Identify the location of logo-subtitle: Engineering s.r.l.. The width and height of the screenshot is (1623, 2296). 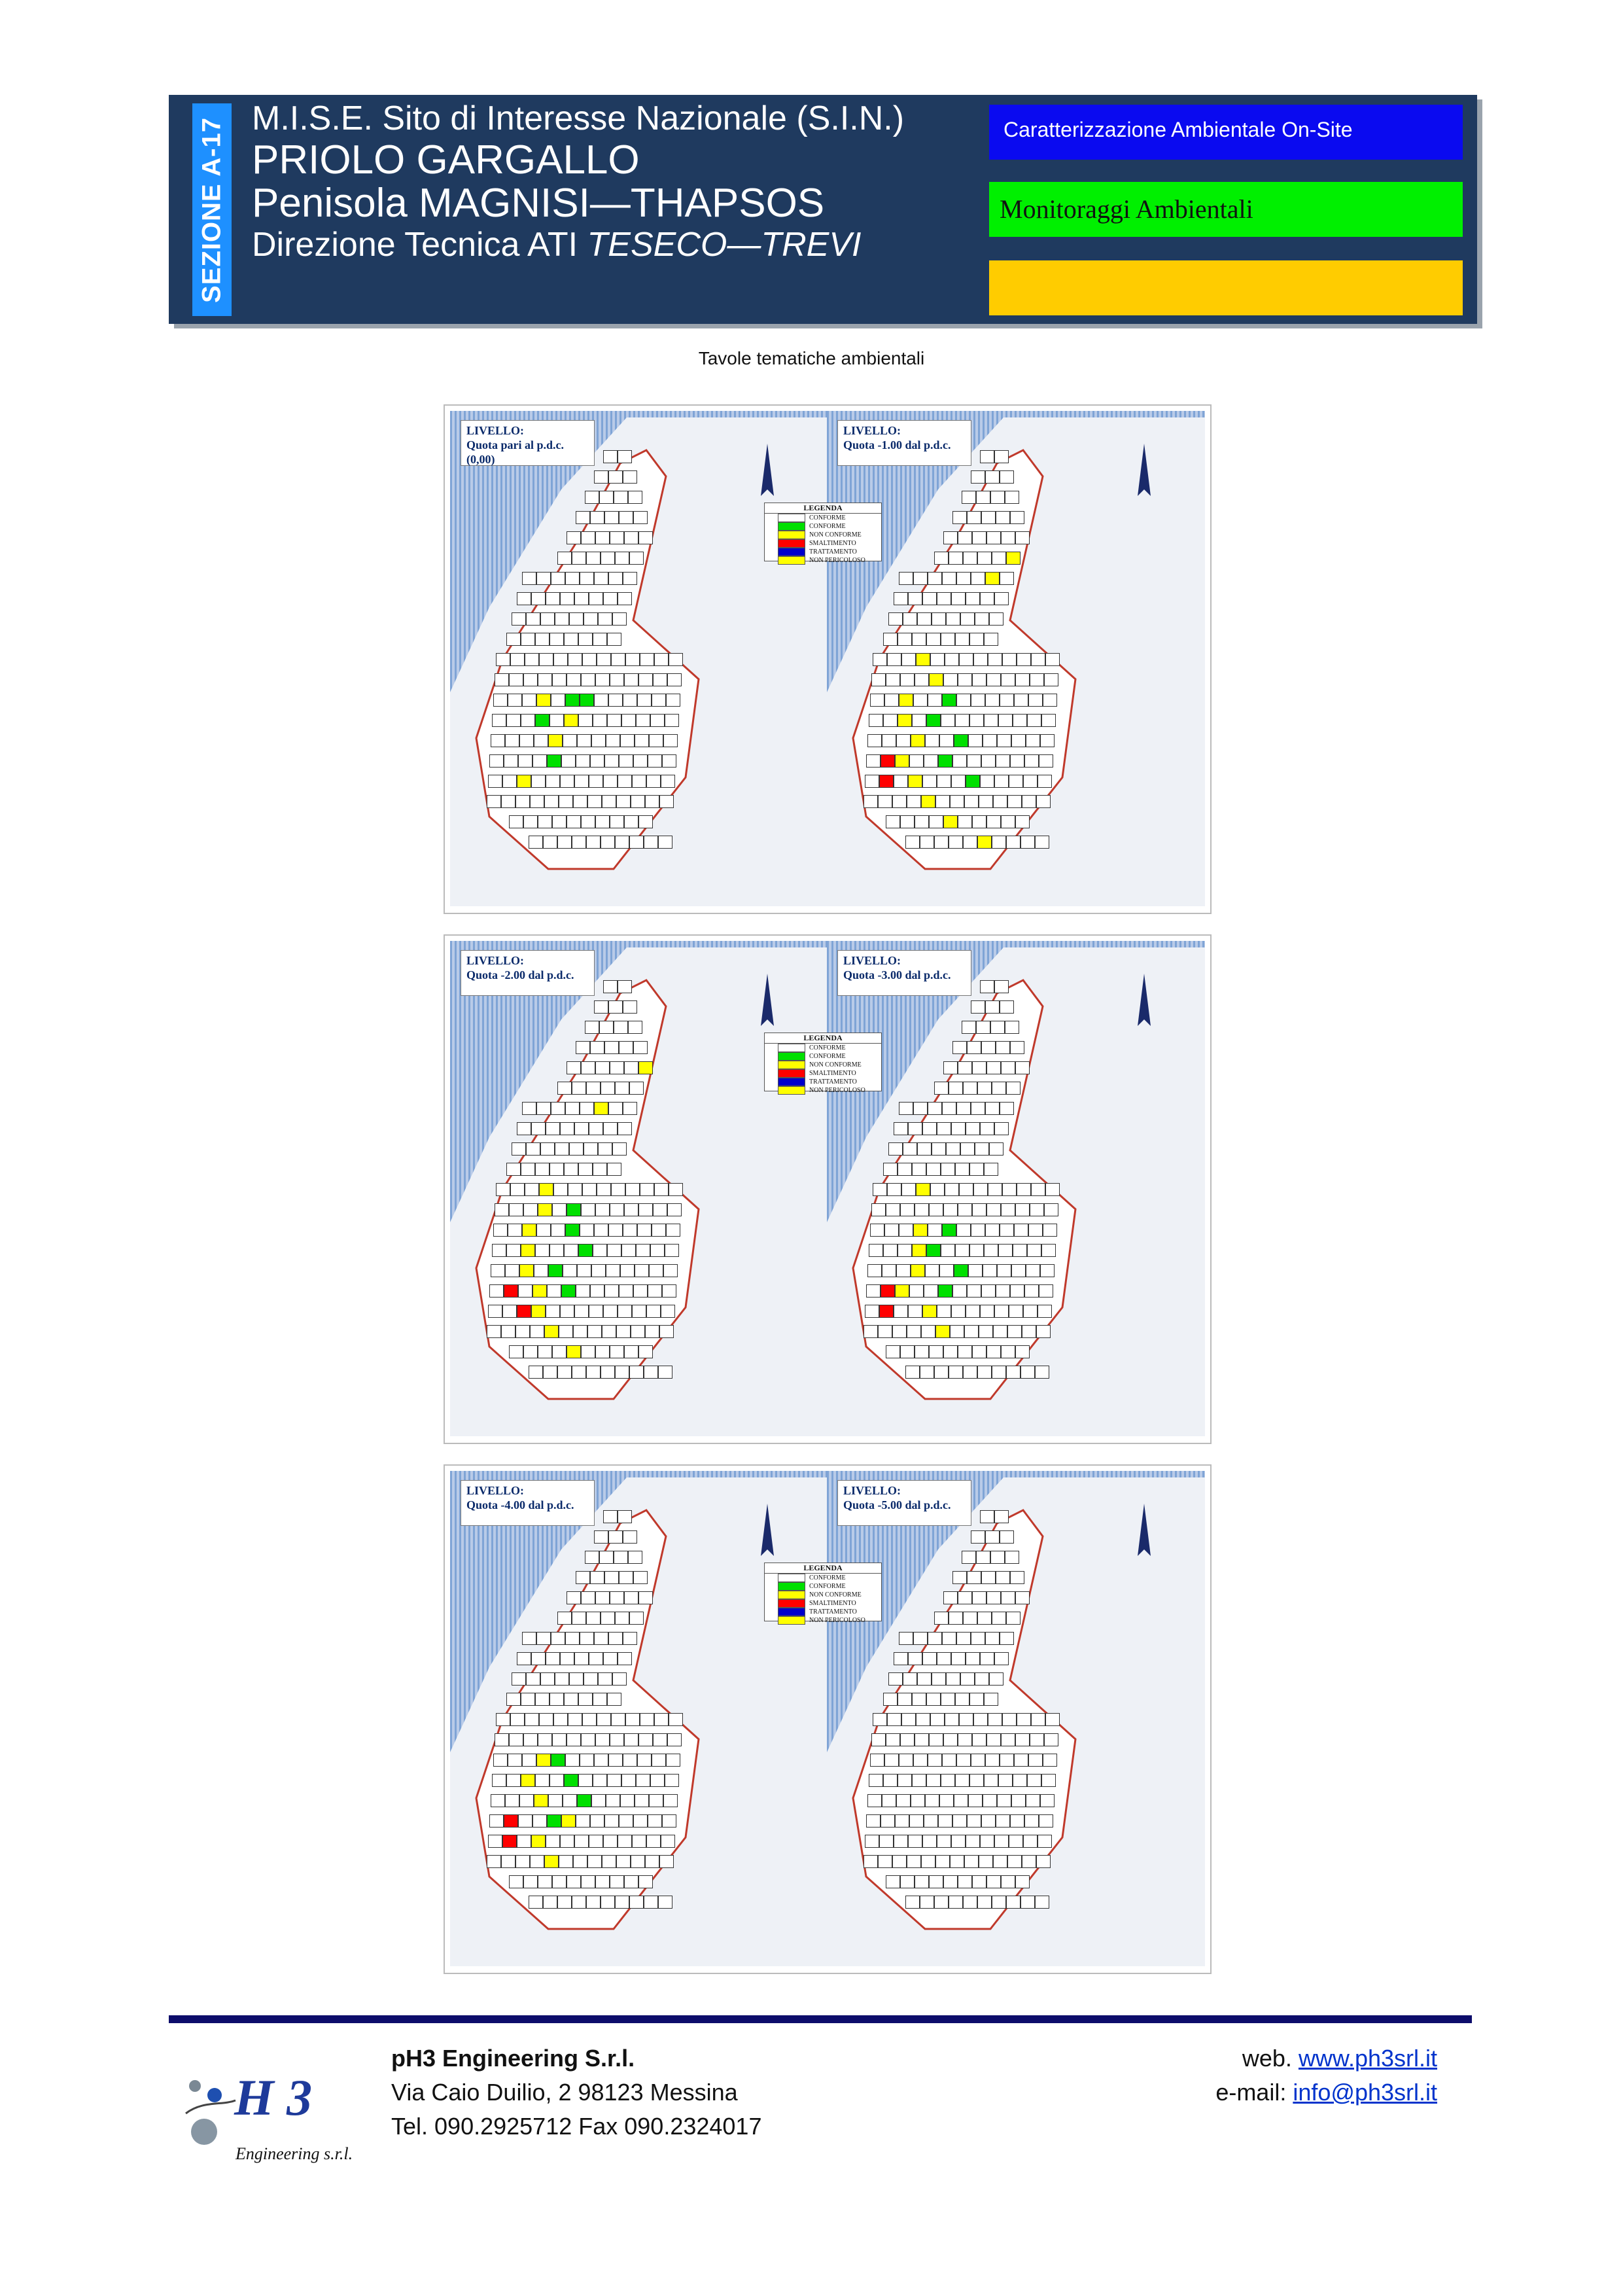
(294, 2153).